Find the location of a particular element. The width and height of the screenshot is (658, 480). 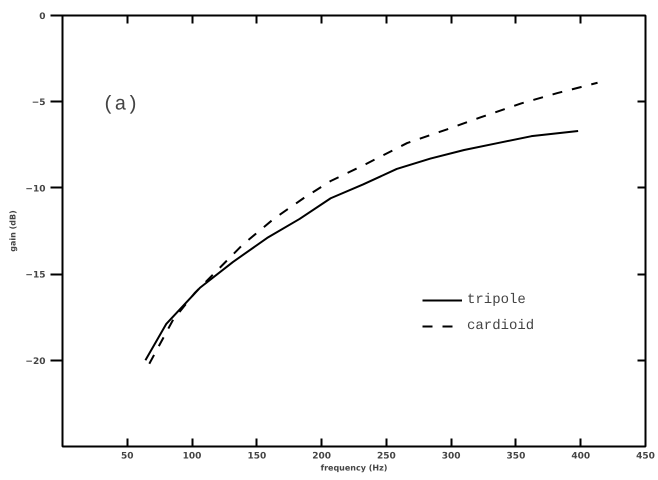

x-tick-label: 150 is located at coordinates (256, 457).